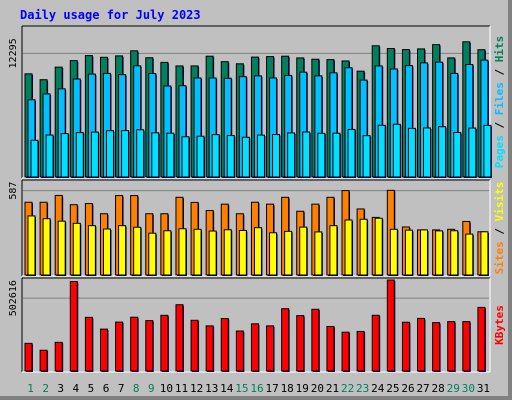  What do you see at coordinates (362, 388) in the screenshot?
I see `xtick-label-day-23: 23` at bounding box center [362, 388].